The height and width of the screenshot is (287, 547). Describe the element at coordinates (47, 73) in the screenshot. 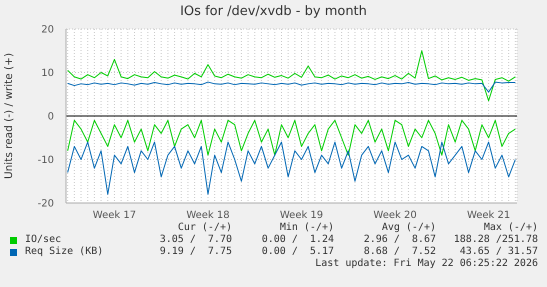

I see `y-tick-label: 10` at that location.